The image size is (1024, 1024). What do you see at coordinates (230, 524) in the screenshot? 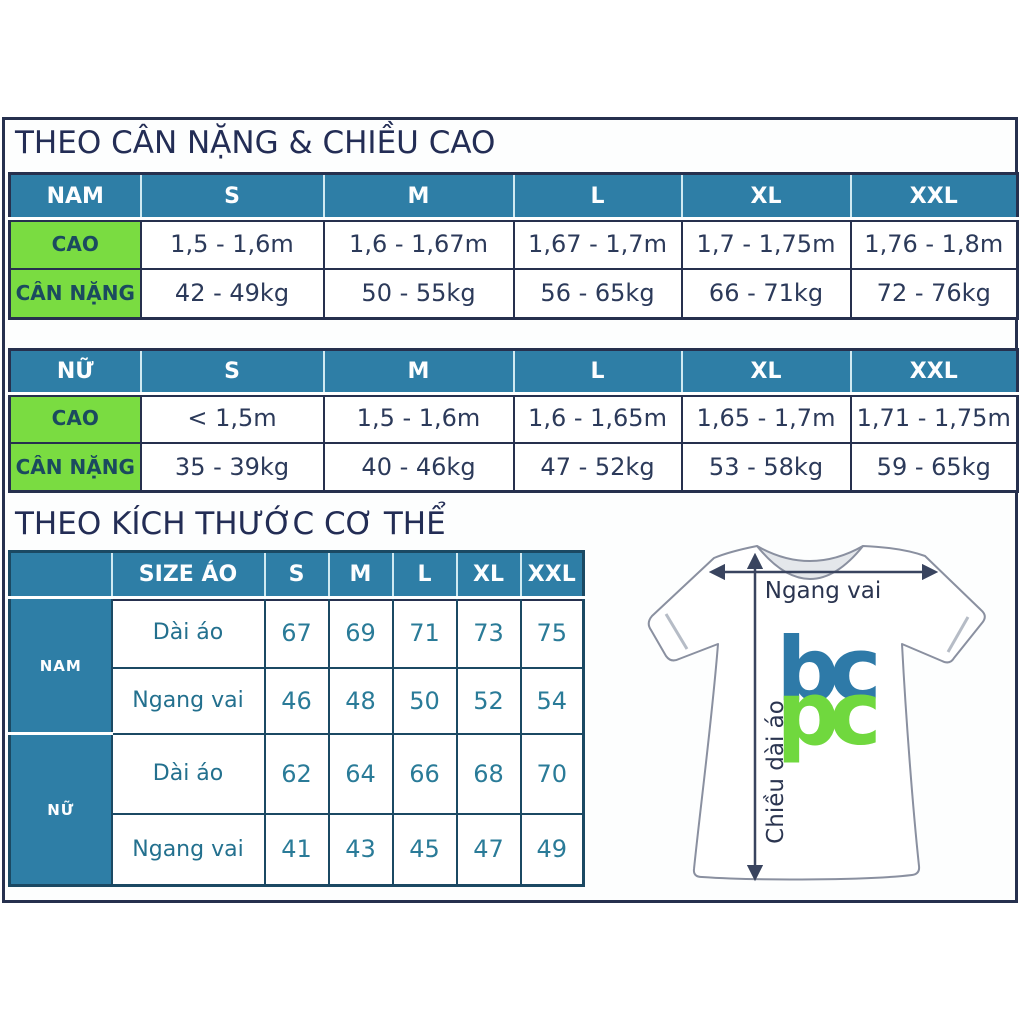
I see `section2-title: THEO KÍCH THƯỚC CƠ THỂ` at bounding box center [230, 524].